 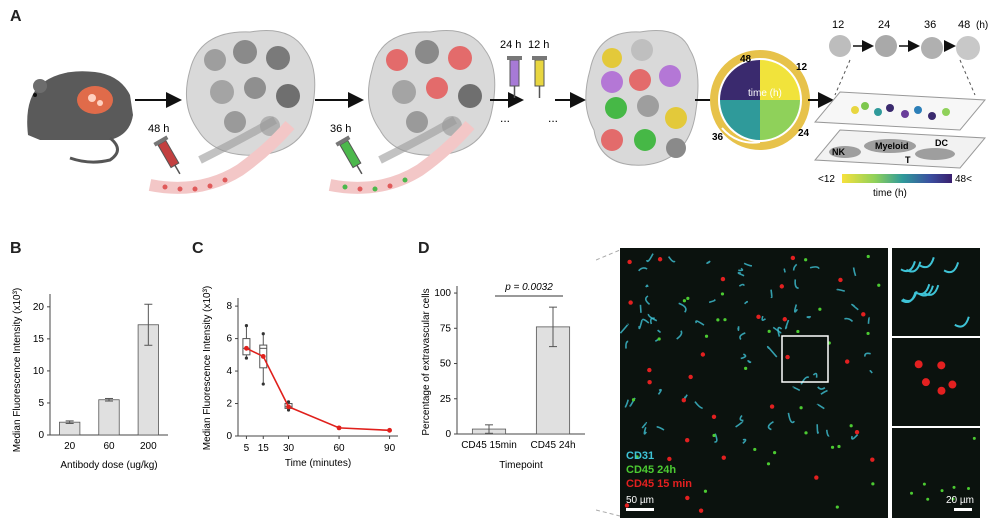 What do you see at coordinates (109, 446) in the screenshot?
I see `chart-b-xtick-label: 60` at bounding box center [109, 446].